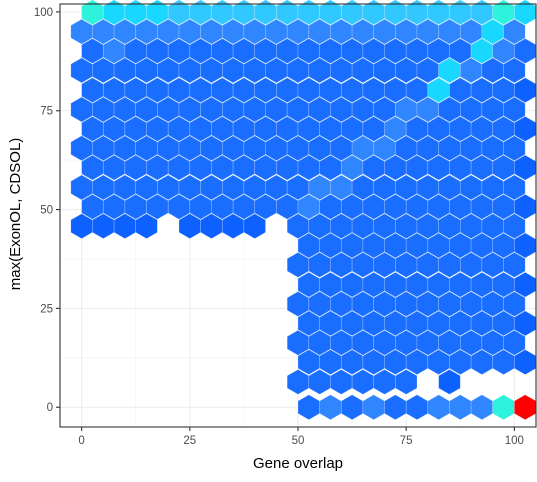 The height and width of the screenshot is (482, 537). What do you see at coordinates (81, 441) in the screenshot?
I see `x-tick-label: 0` at bounding box center [81, 441].